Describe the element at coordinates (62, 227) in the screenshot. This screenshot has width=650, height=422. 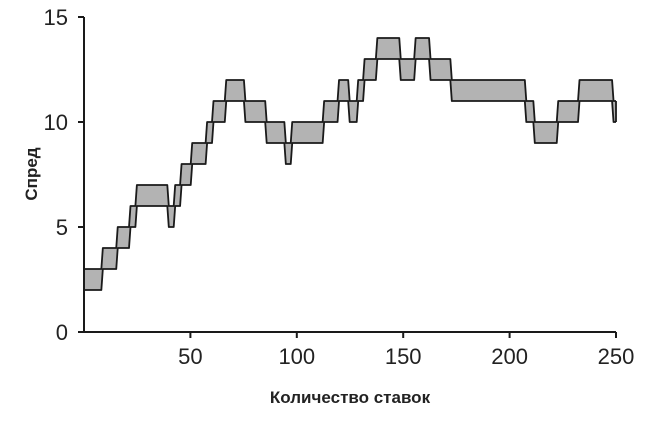
I see `y-tick-label: 5` at that location.